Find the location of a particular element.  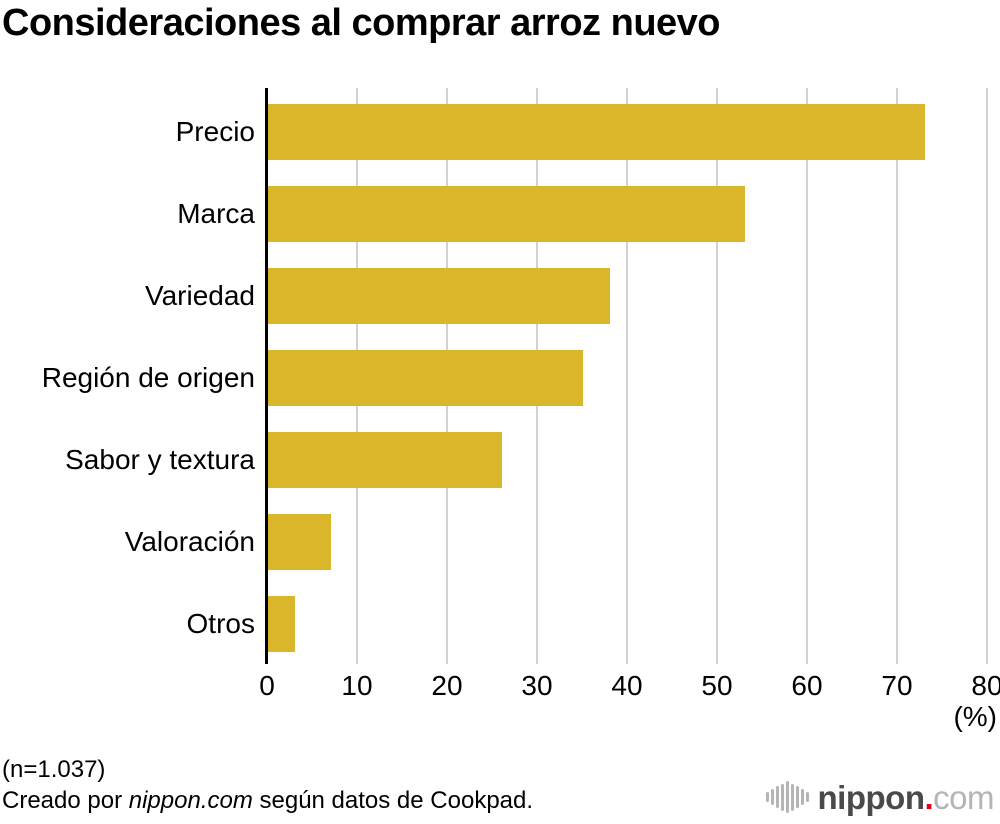

credit-suffix: según datos de Cookpad. is located at coordinates (393, 800).